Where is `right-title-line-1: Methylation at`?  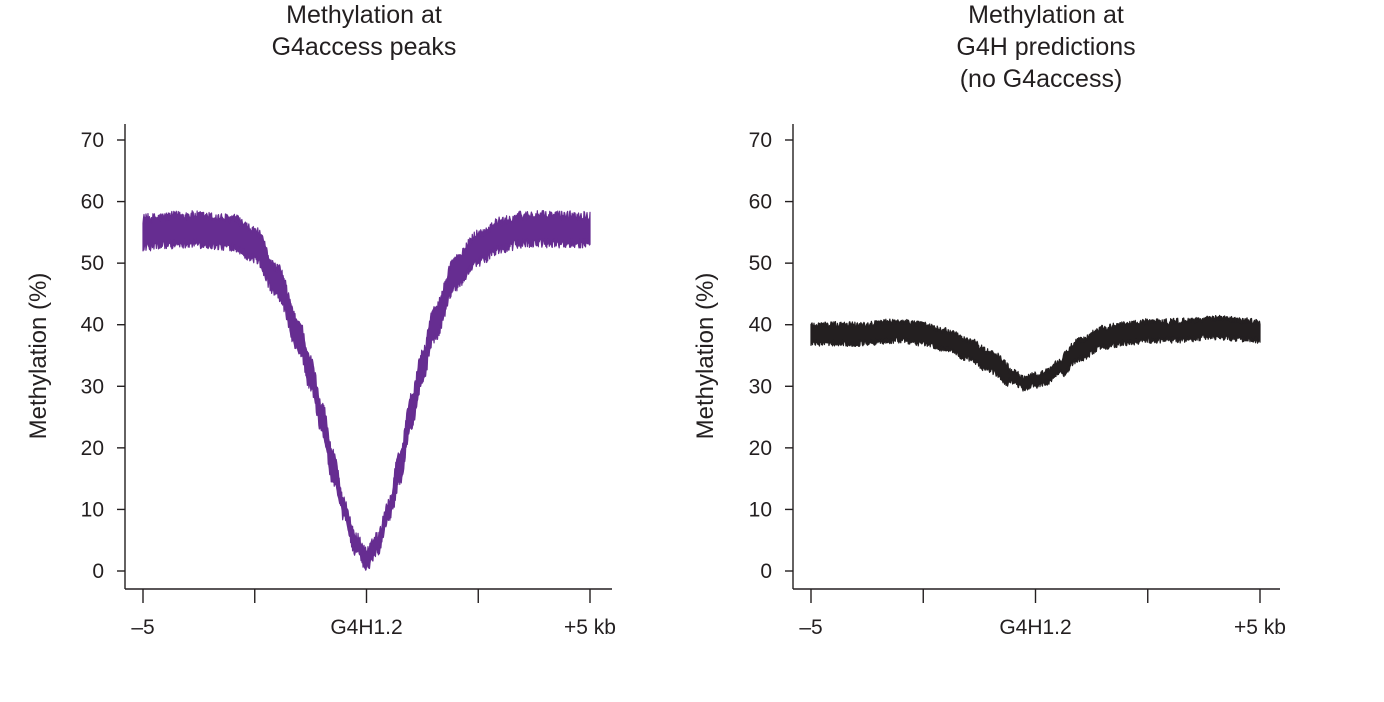
right-title-line-1: Methylation at is located at coordinates (1046, 15).